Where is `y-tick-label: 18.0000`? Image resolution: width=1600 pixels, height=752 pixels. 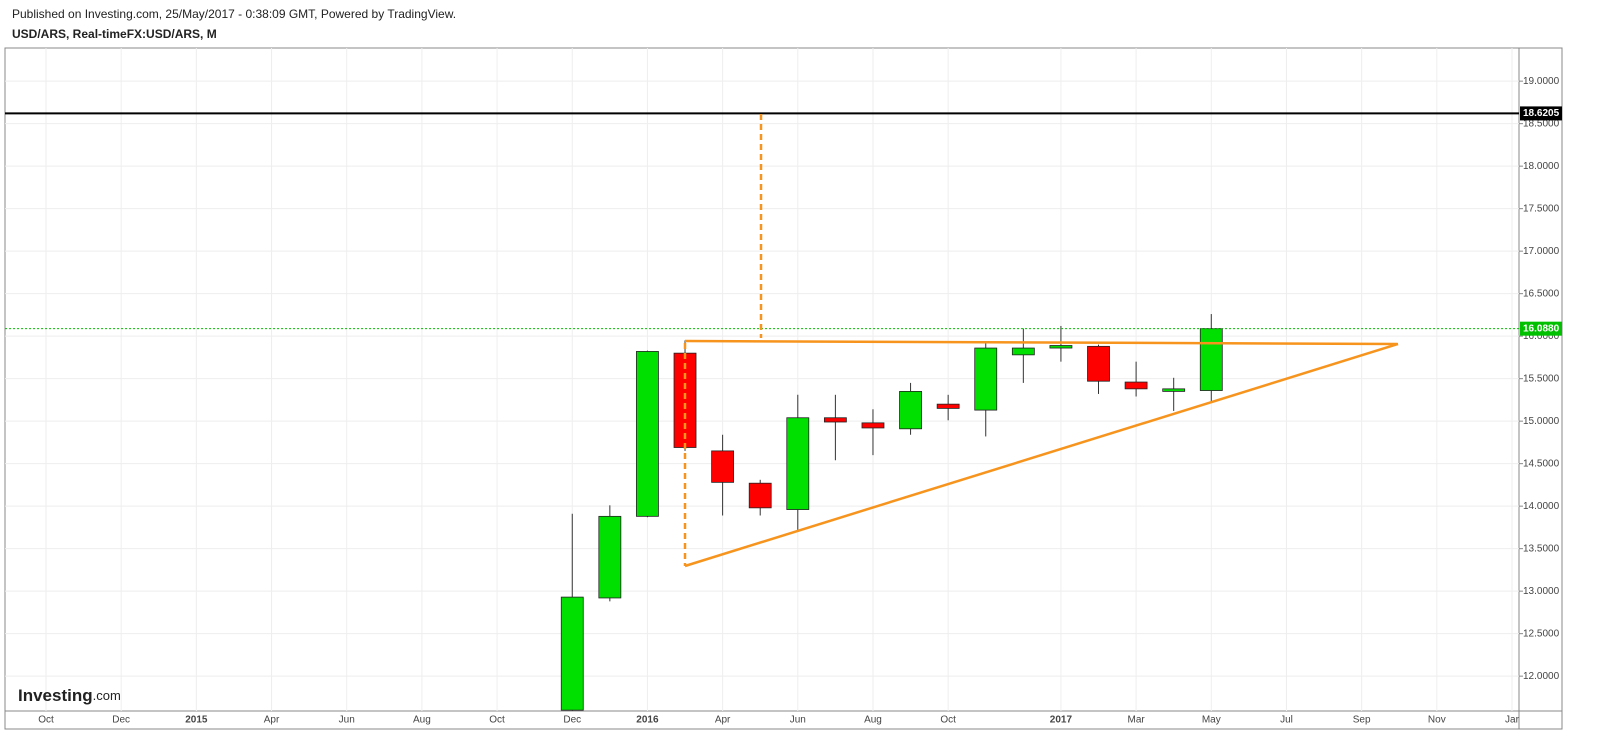
y-tick-label: 18.0000 is located at coordinates (1541, 166).